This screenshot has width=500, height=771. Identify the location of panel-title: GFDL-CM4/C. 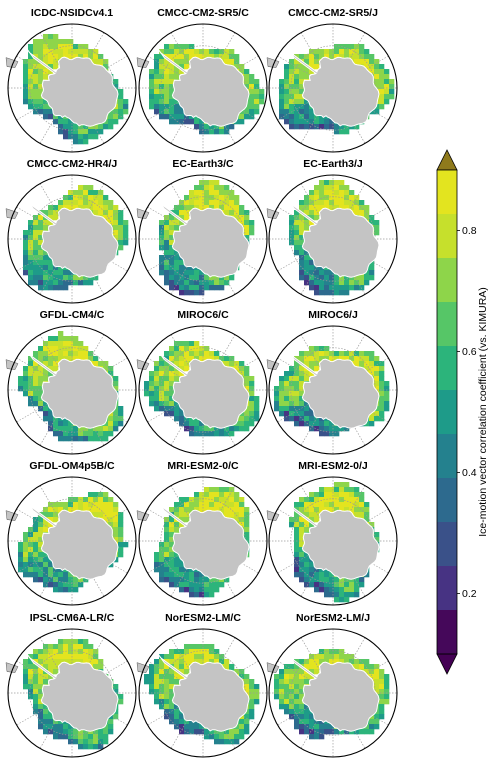
(72, 315).